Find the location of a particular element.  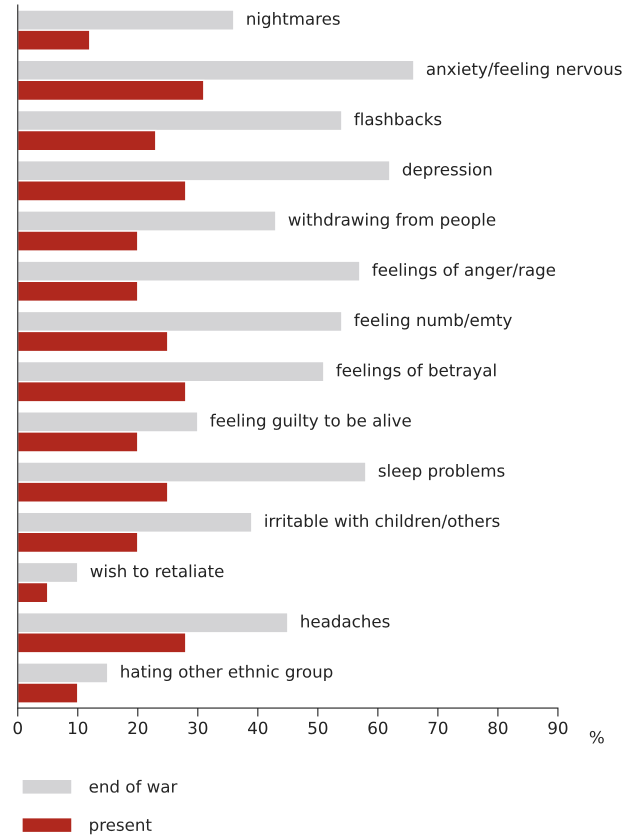

y-tick-label: wish to retaliate is located at coordinates (157, 571).